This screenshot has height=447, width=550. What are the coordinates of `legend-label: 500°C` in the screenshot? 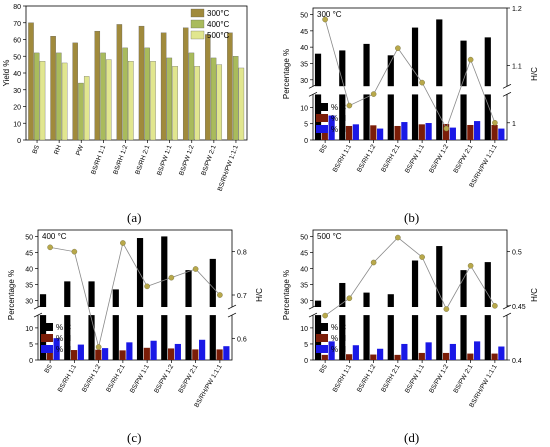 It's located at (218, 35).